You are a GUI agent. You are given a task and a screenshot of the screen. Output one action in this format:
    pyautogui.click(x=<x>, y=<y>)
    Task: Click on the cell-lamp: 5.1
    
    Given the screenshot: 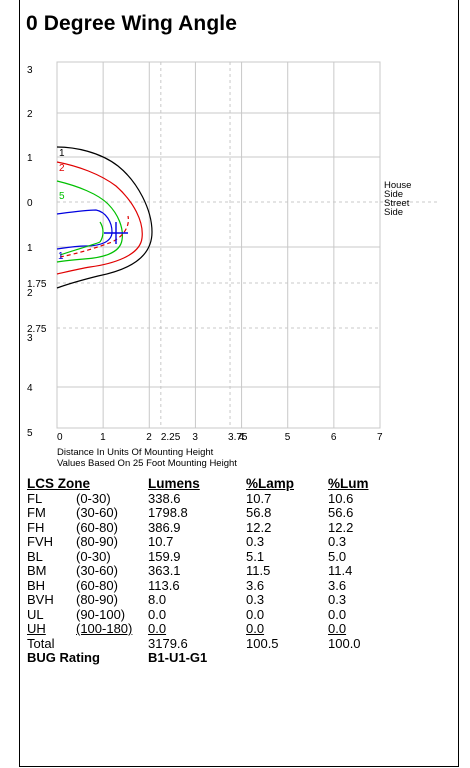 What is the action you would take?
    pyautogui.click(x=255, y=556)
    